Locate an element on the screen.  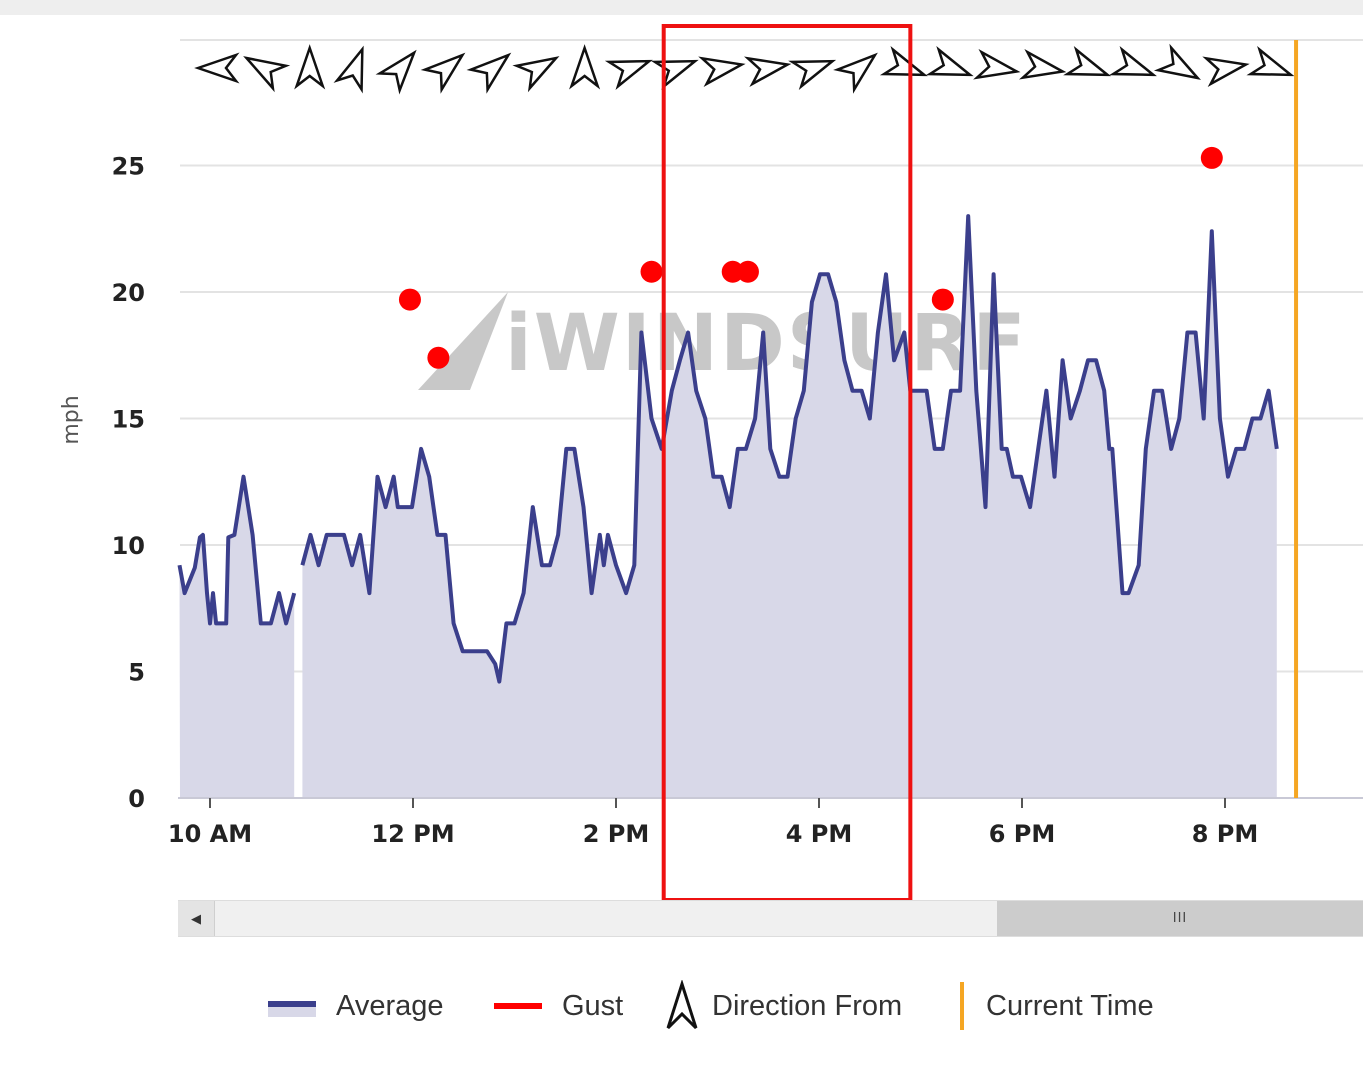
highlight-box is located at coordinates (787, 462).